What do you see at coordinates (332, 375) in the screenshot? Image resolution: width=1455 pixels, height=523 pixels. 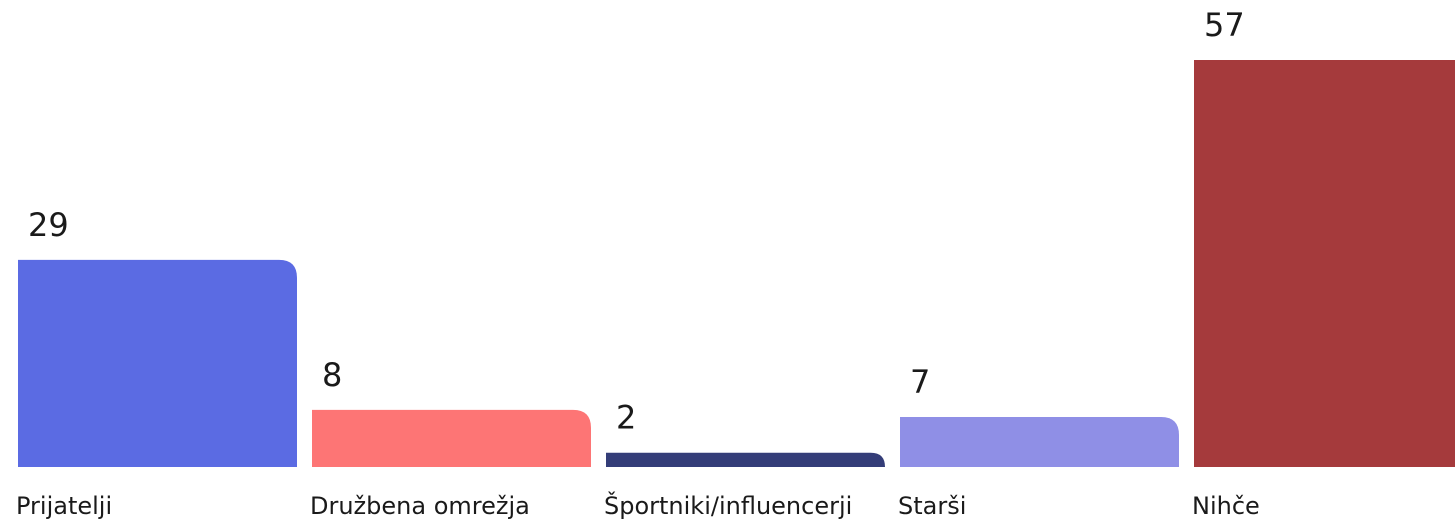 I see `value-label: 8` at bounding box center [332, 375].